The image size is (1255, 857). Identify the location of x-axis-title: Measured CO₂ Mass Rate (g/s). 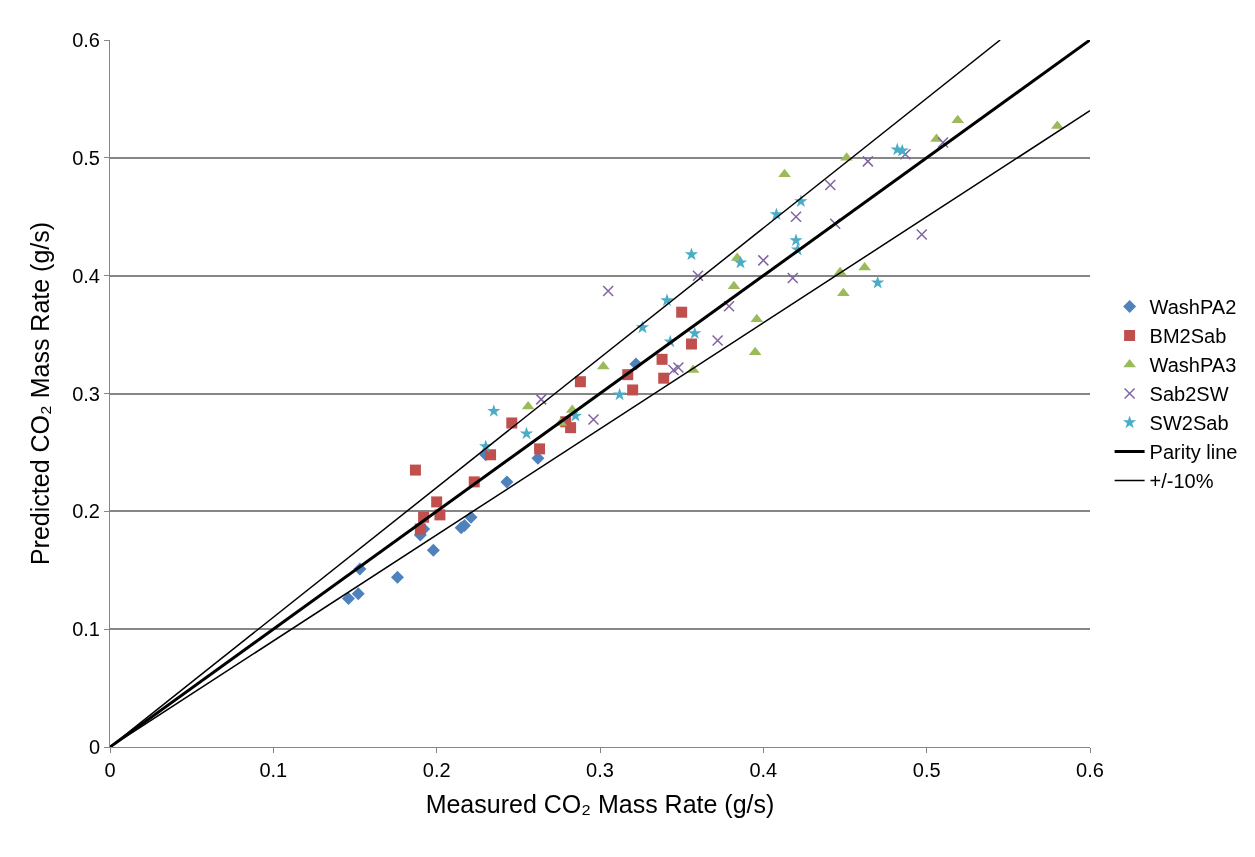
(600, 804).